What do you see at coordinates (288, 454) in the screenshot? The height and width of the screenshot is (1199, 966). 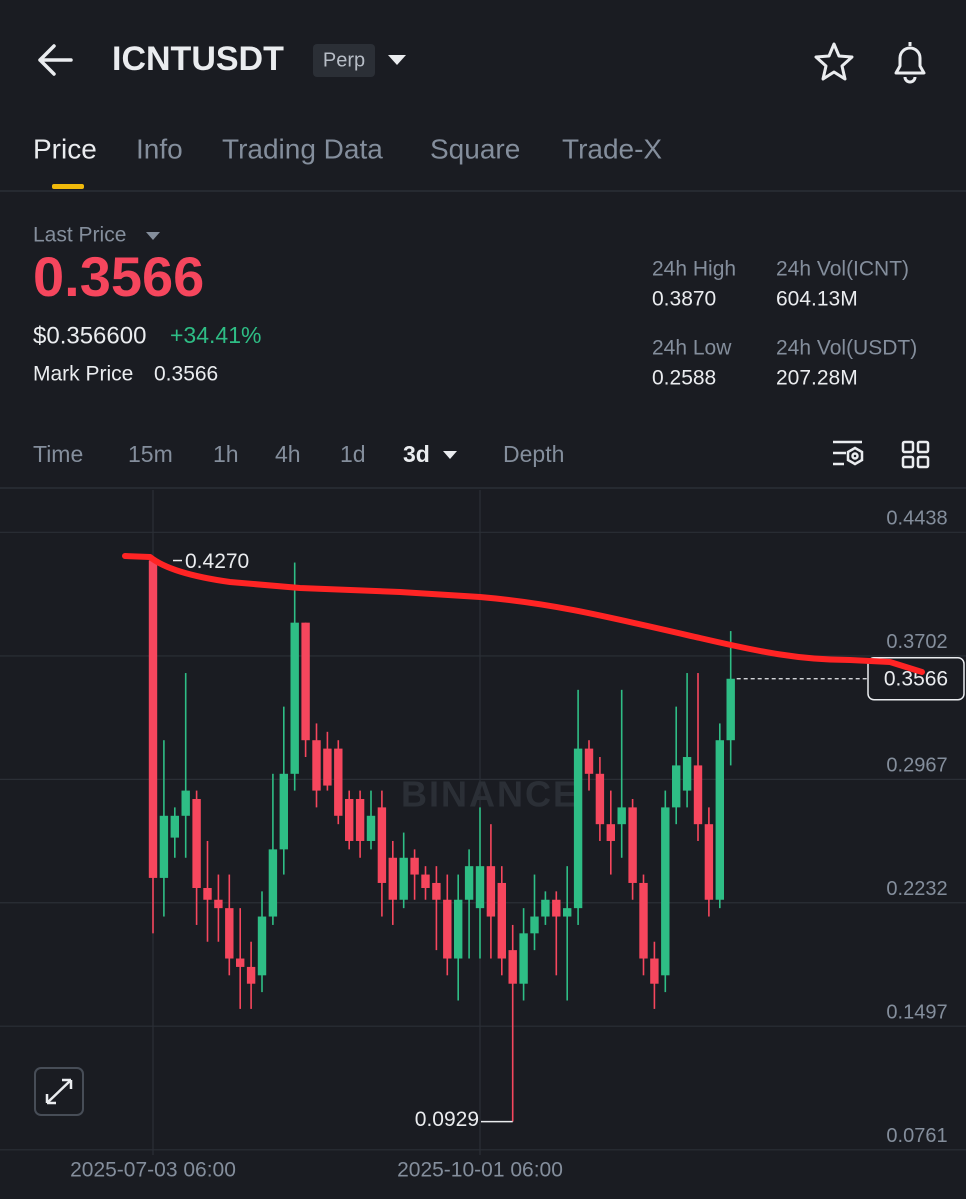 I see `interval: 4h` at bounding box center [288, 454].